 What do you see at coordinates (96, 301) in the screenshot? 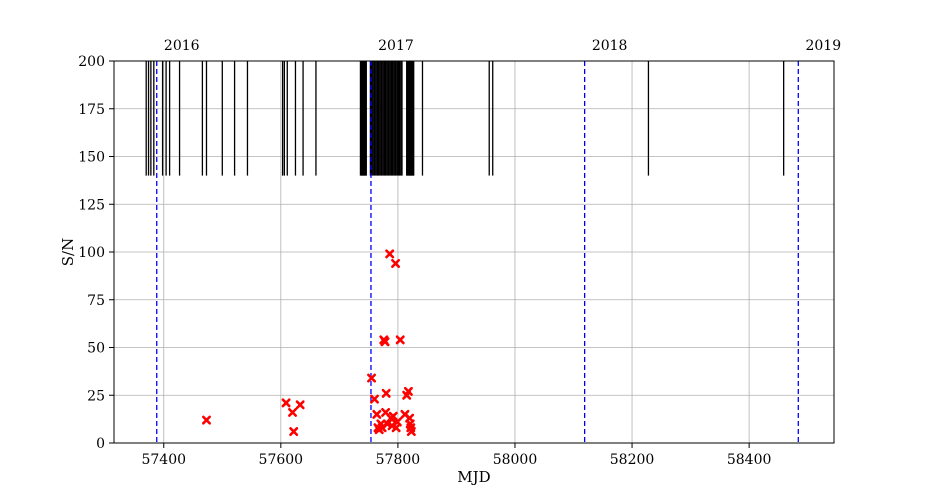
I see `y-tick-label: 75` at bounding box center [96, 301].